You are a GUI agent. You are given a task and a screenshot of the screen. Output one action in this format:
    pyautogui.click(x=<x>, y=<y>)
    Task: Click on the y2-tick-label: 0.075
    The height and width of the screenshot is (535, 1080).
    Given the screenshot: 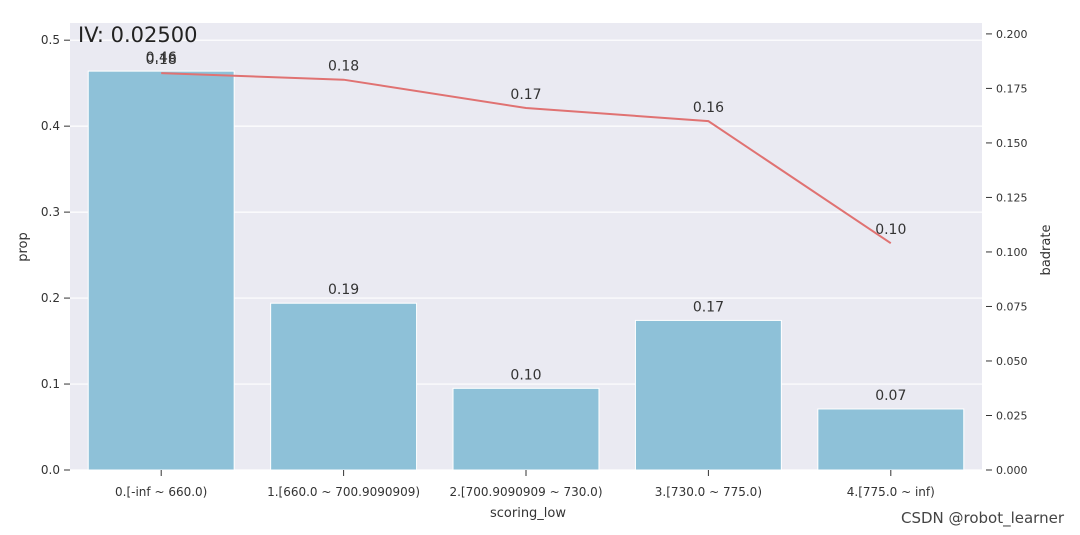 What is the action you would take?
    pyautogui.click(x=1012, y=306)
    